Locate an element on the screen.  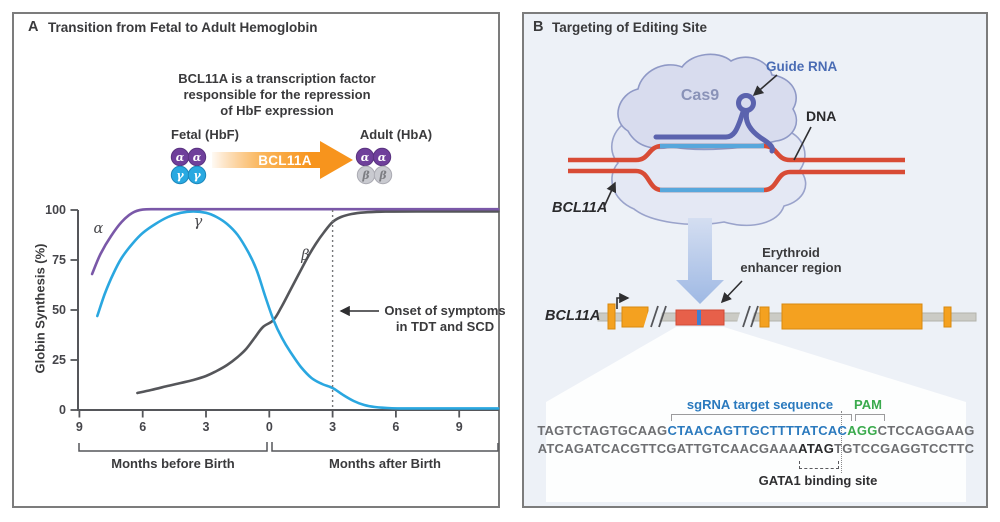
y-tick-label: 75 is located at coordinates (59, 260).